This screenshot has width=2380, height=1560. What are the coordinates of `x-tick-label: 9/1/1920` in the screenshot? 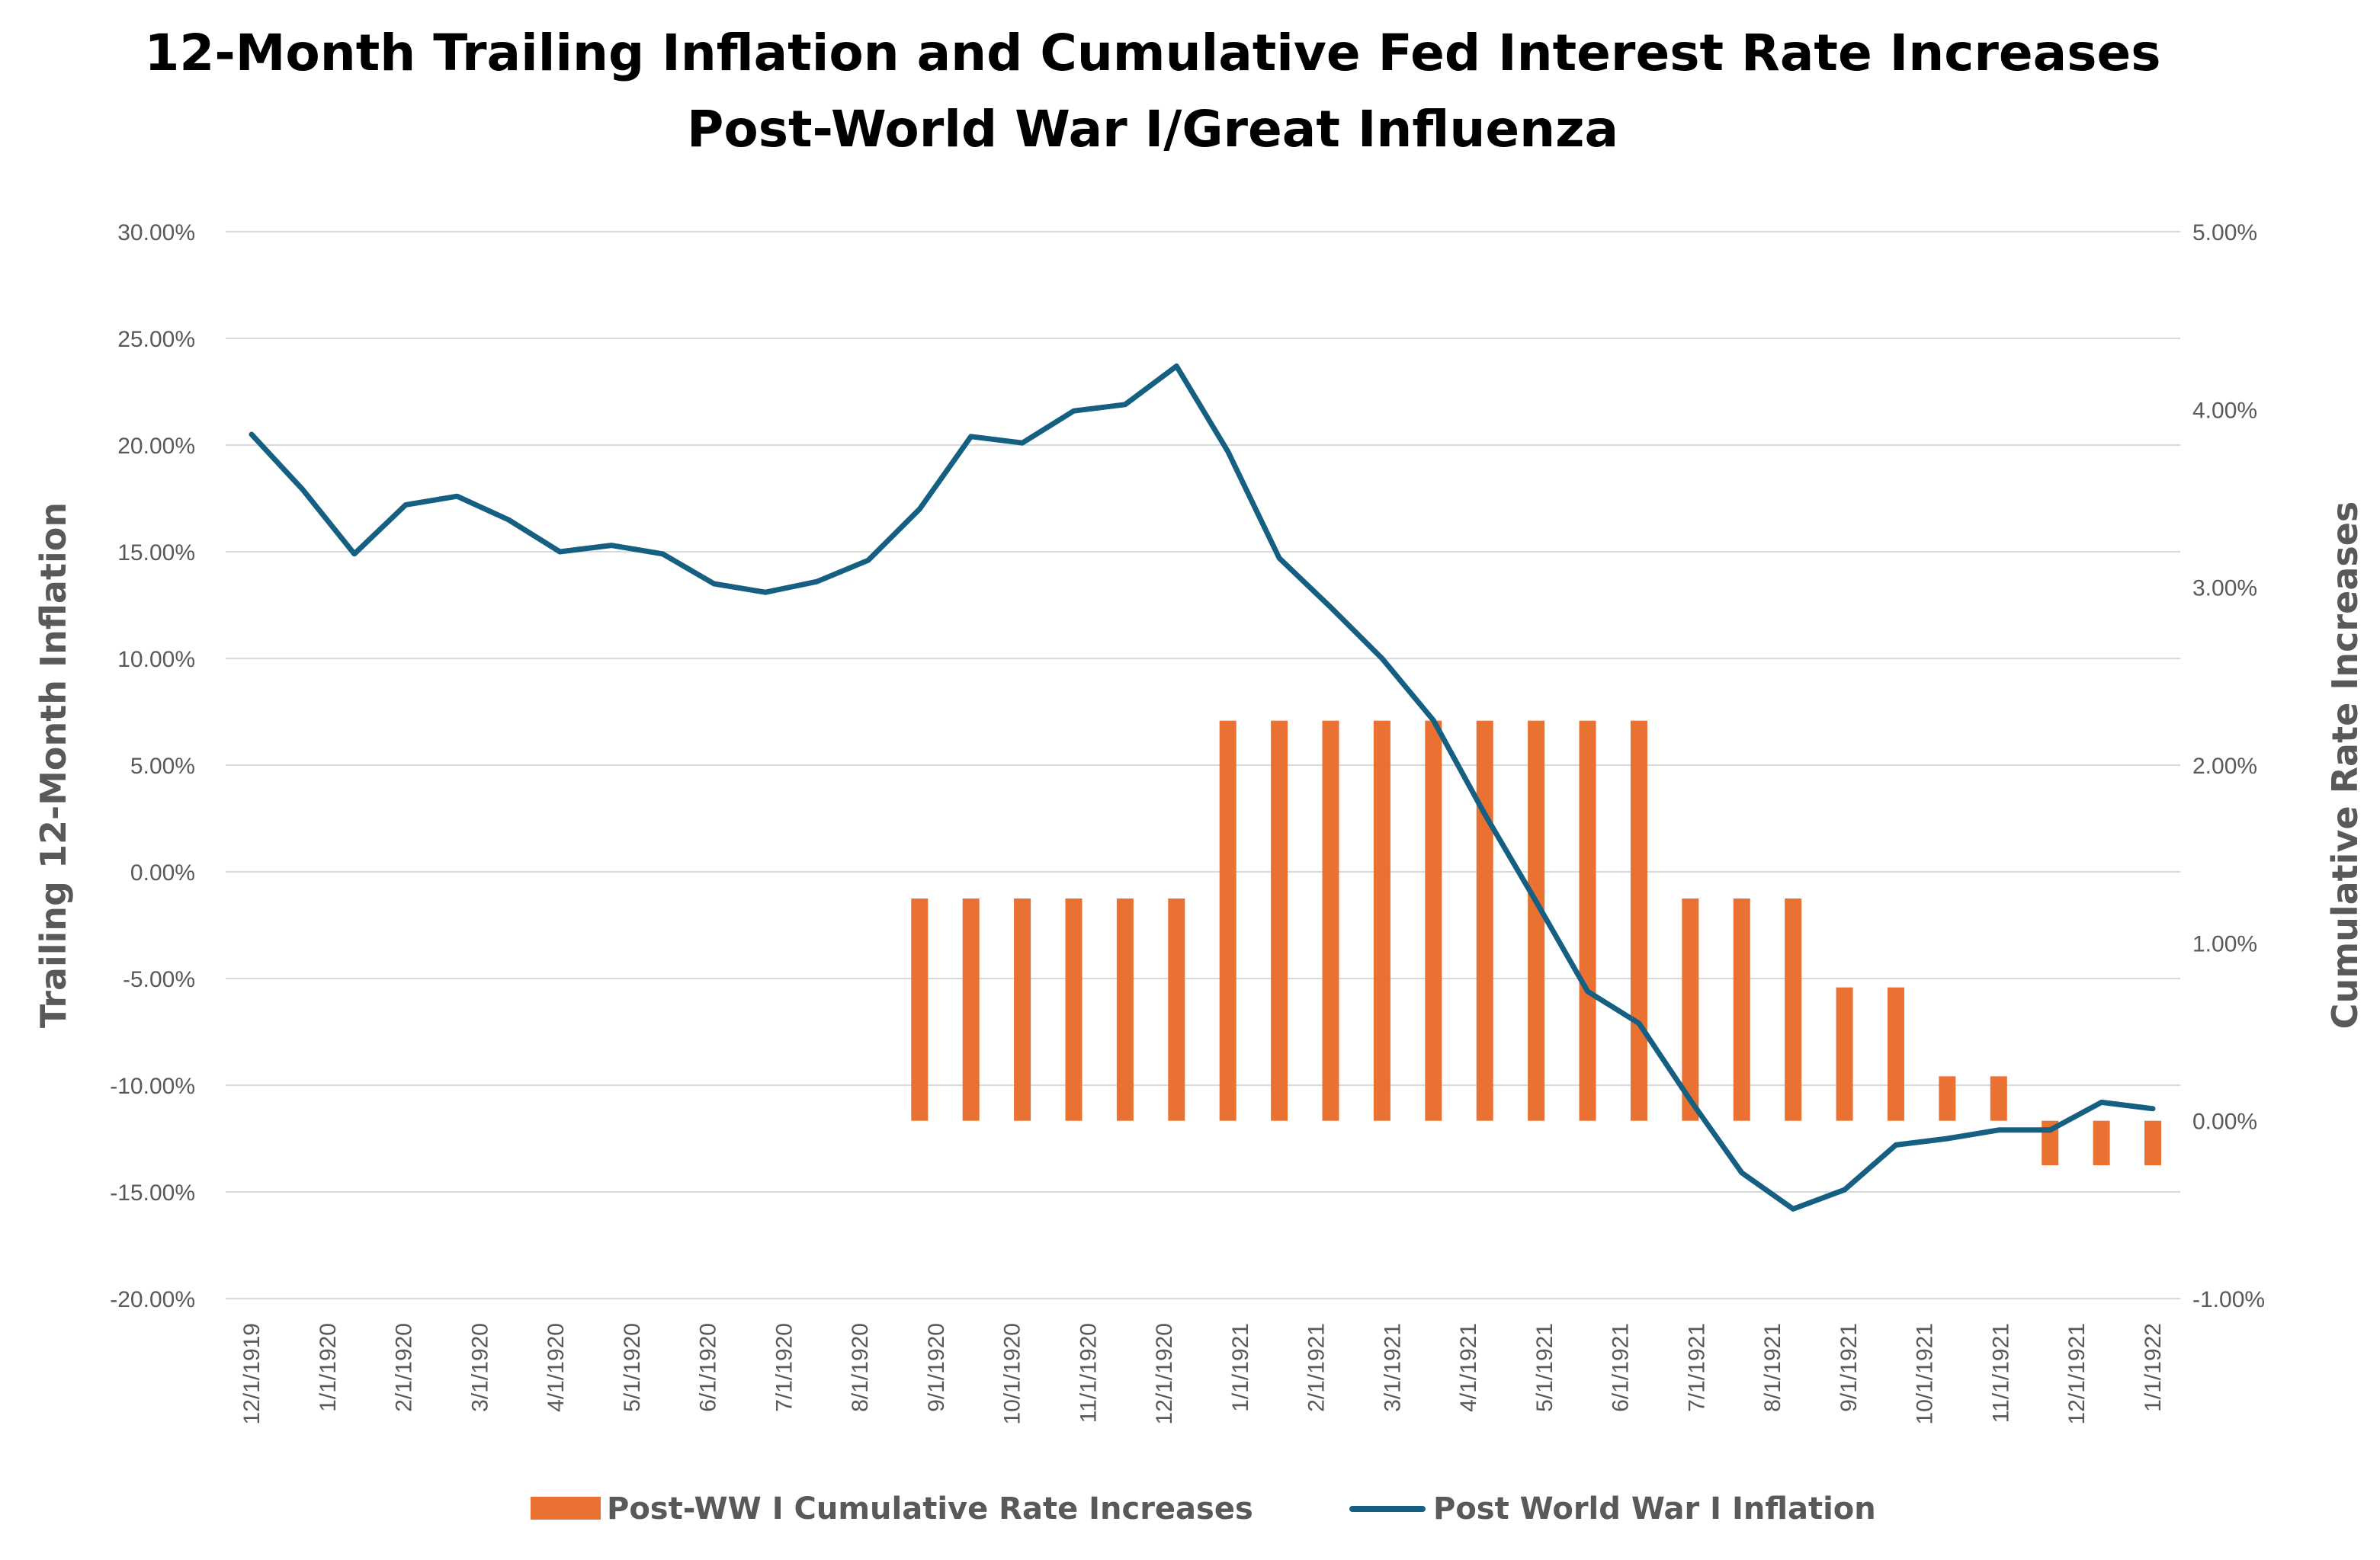 It's located at (936, 1367).